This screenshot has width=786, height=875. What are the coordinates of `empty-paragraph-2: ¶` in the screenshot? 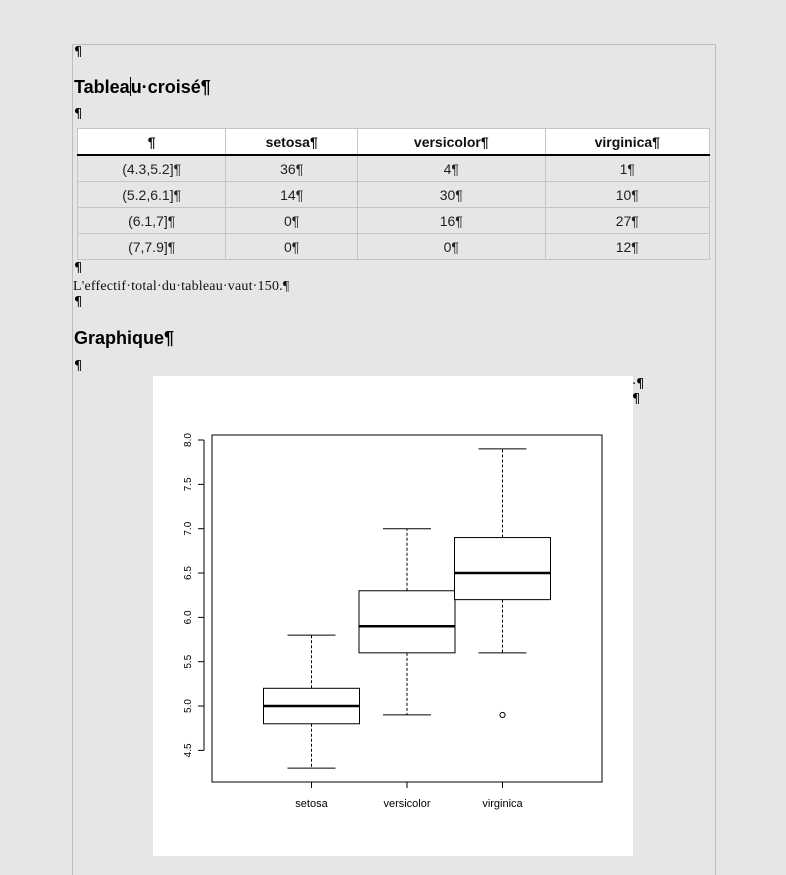 It's located at (78, 114).